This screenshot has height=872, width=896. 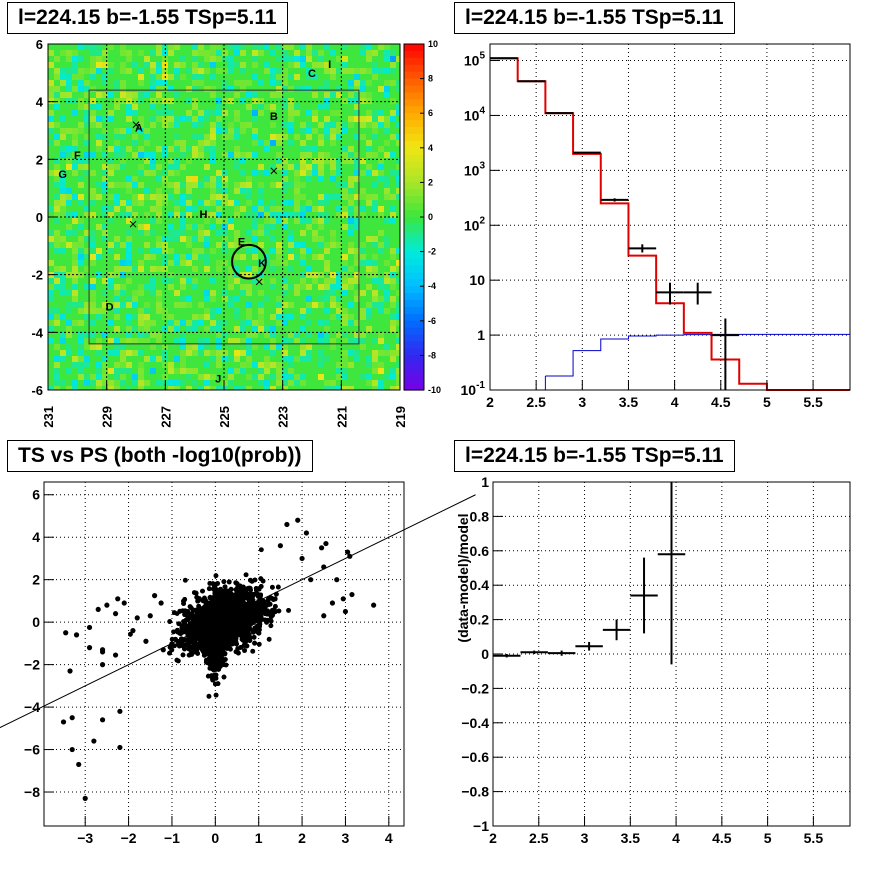 I want to click on source-label-C: C, so click(x=312, y=74).